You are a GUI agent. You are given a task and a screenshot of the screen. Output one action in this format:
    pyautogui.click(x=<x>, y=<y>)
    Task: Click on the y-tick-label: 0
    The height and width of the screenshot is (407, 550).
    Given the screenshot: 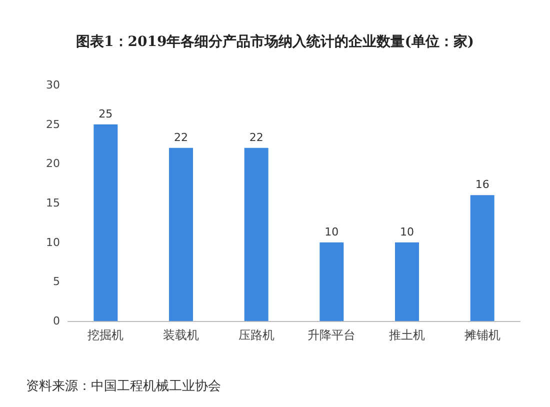 What is the action you would take?
    pyautogui.click(x=56, y=321)
    